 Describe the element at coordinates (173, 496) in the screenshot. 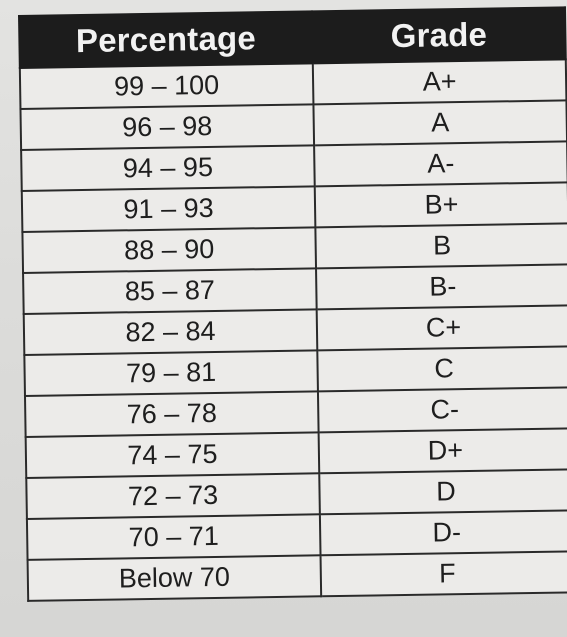

I see `percentage-cell: 72 – 73` at that location.